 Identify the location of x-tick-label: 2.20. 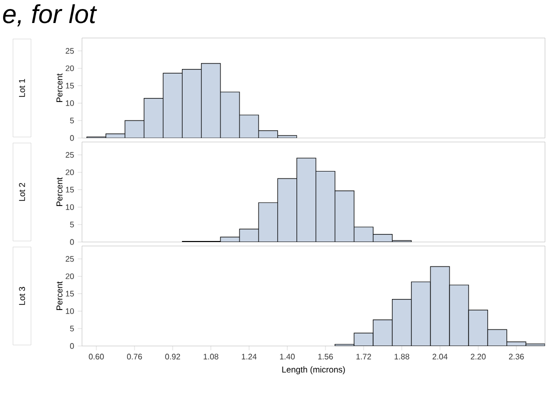
(478, 357).